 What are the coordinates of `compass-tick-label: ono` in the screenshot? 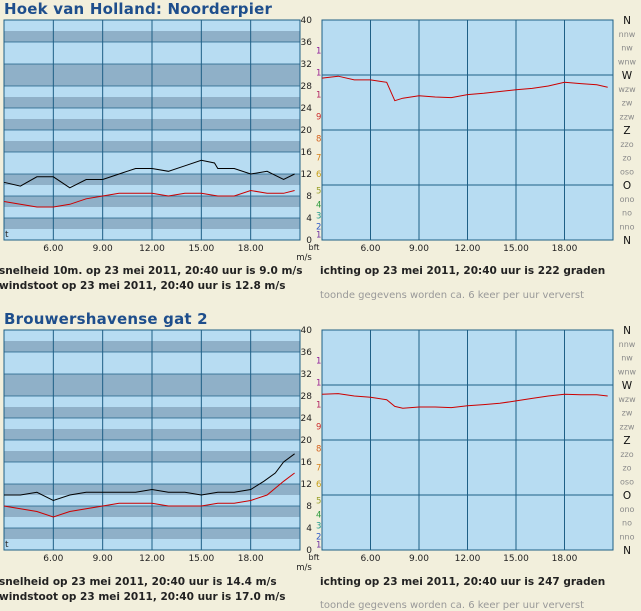 It's located at (627, 509).